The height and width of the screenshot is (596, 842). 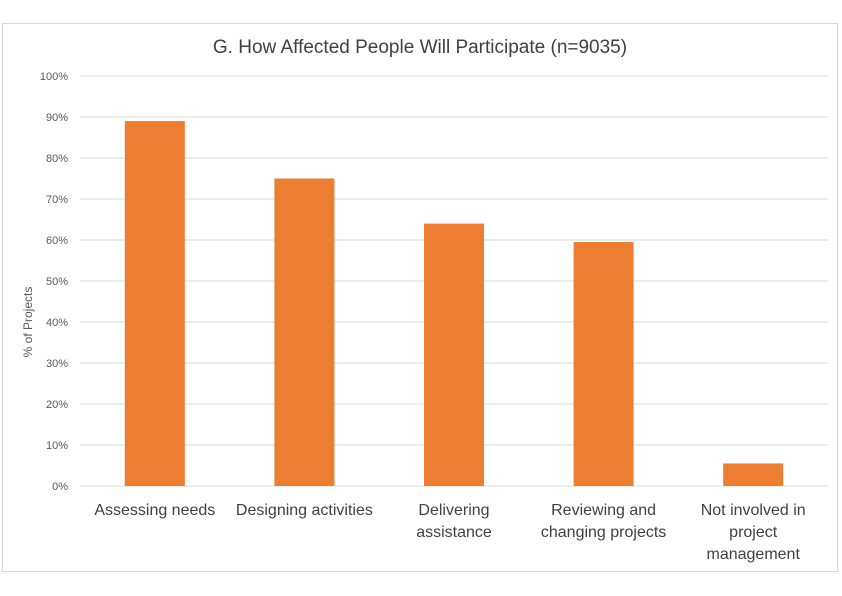 I want to click on y-tick-label: 30%, so click(x=57, y=364).